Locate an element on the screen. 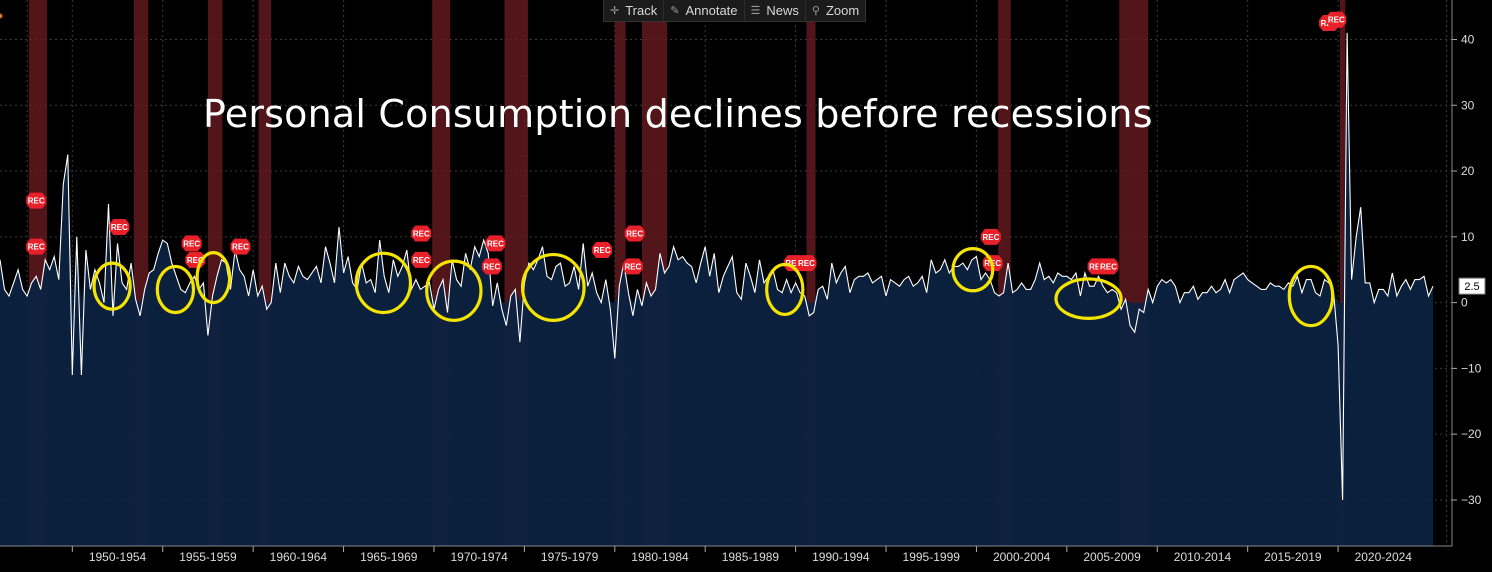 Image resolution: width=1492 pixels, height=572 pixels. track-button: ✛ Track is located at coordinates (634, 10).